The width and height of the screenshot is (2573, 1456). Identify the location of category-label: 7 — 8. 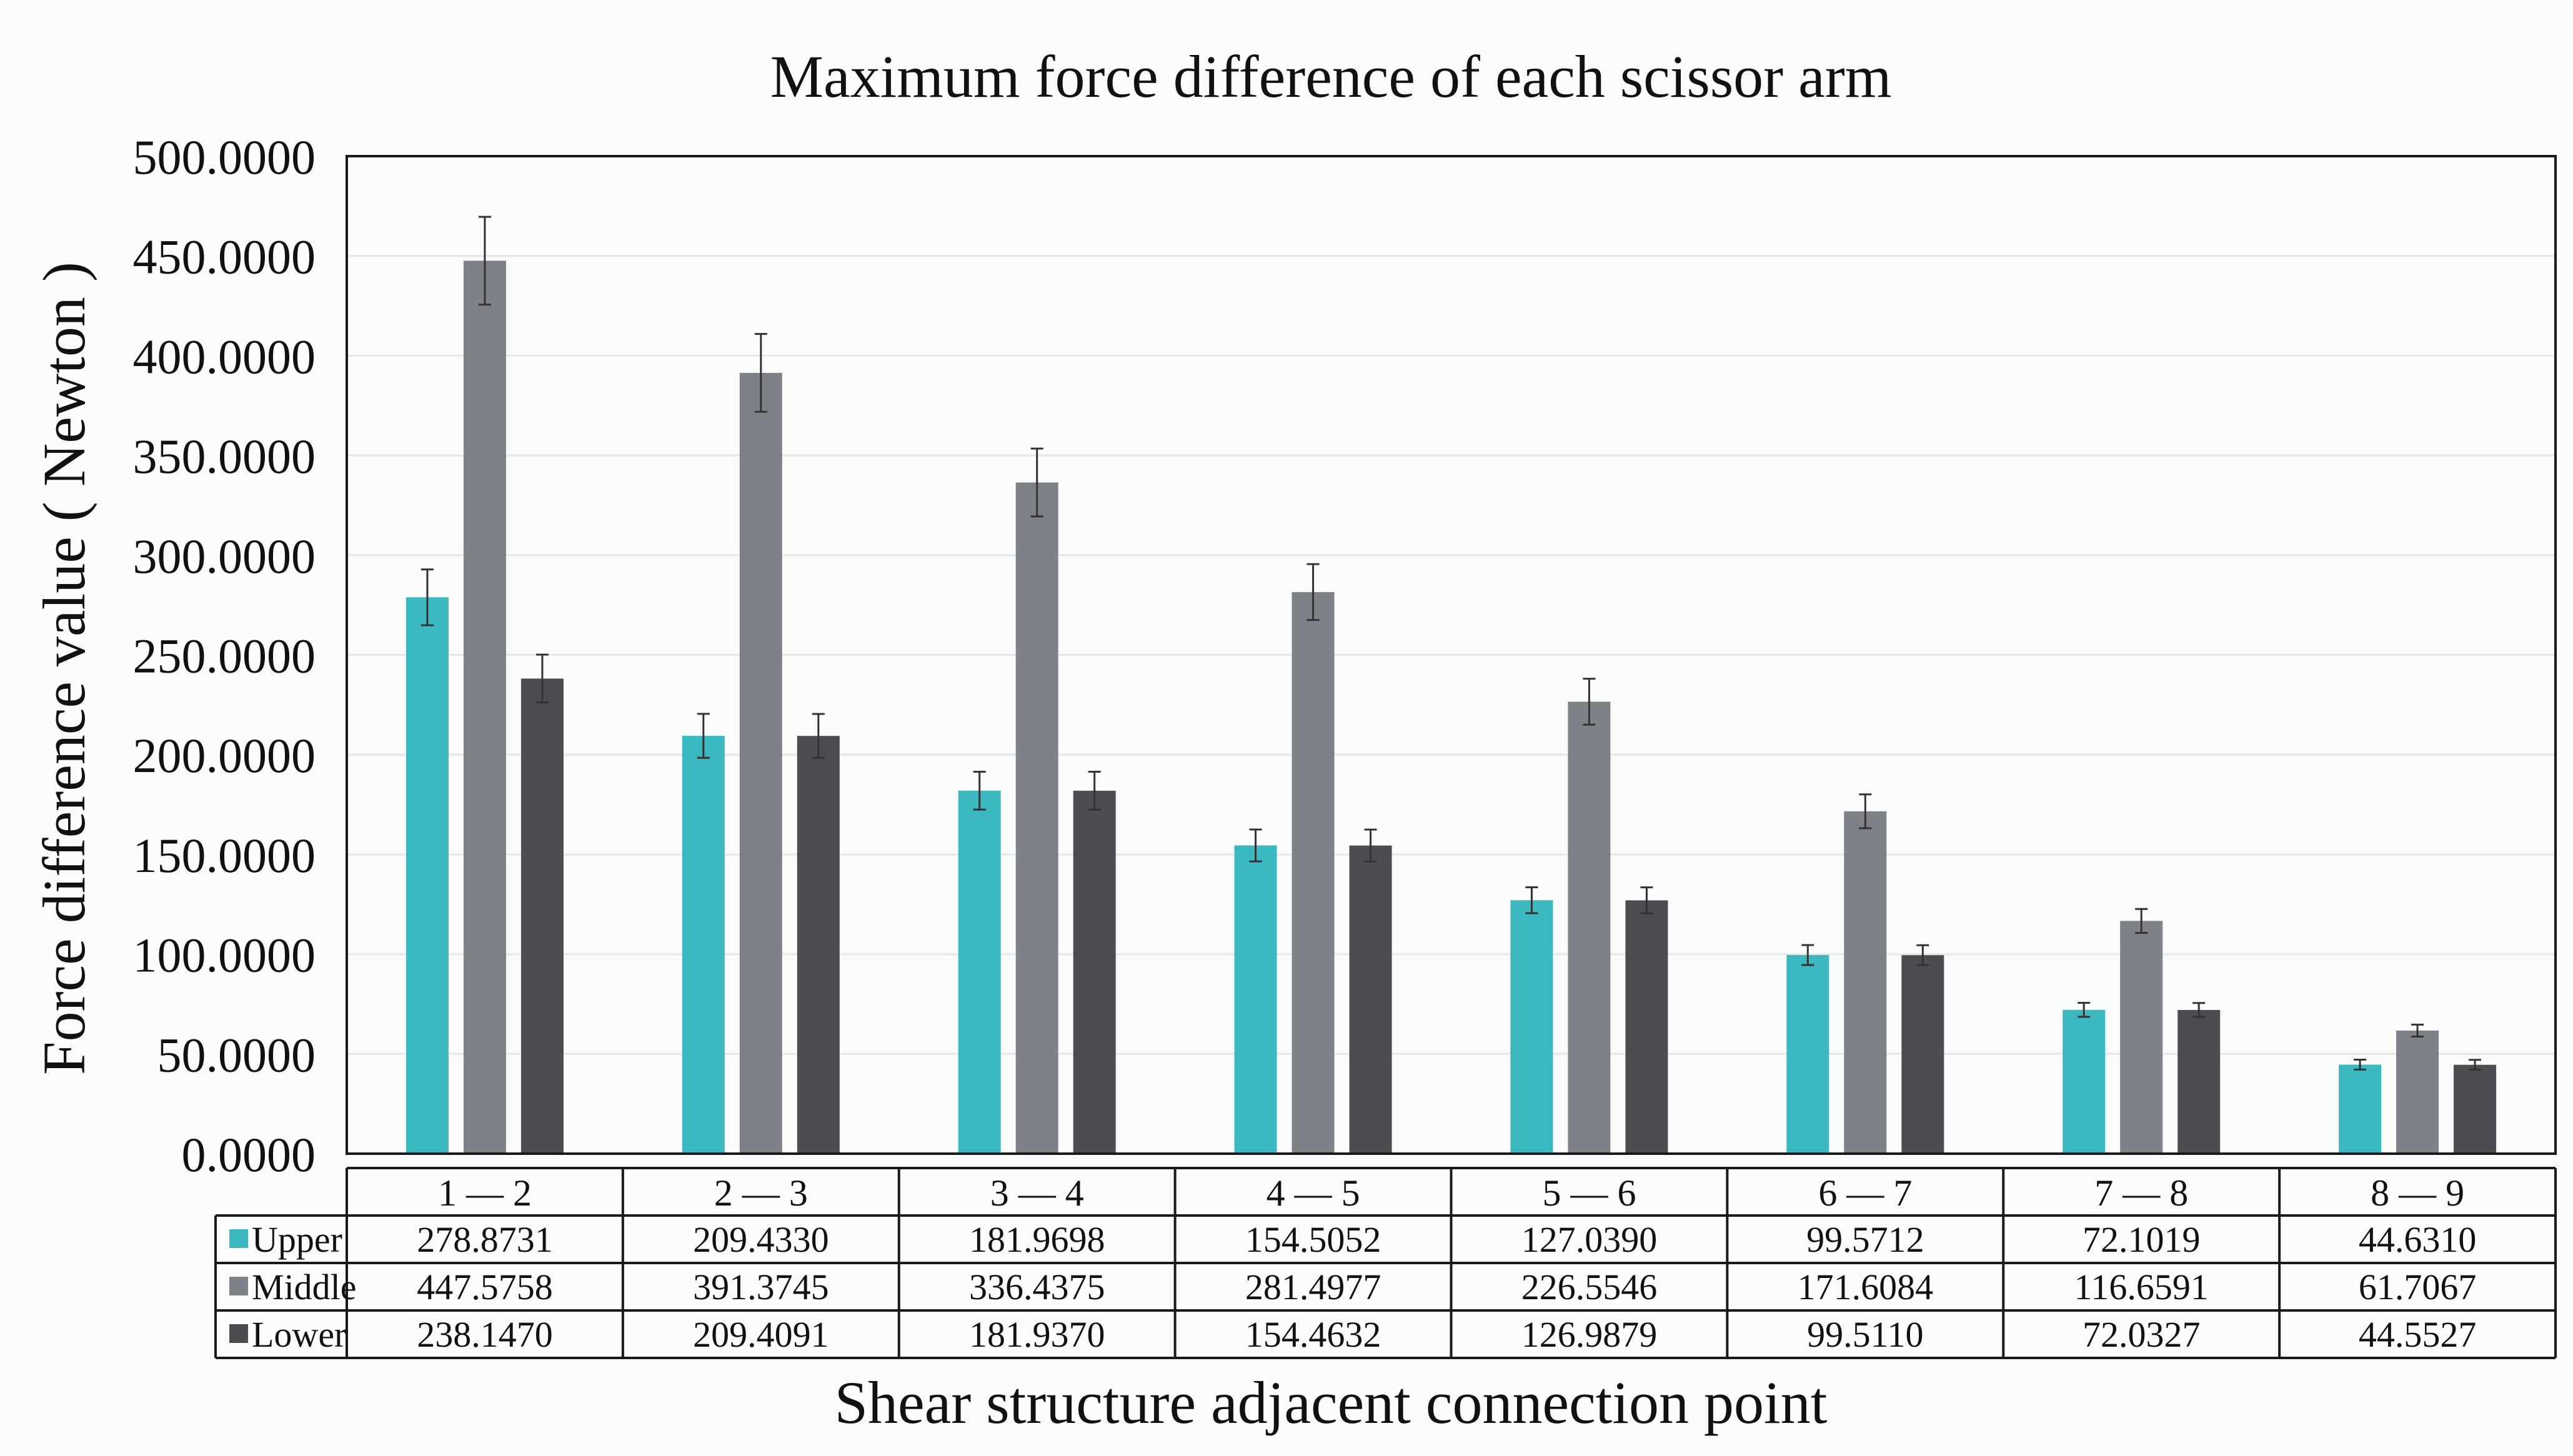
(2141, 1193).